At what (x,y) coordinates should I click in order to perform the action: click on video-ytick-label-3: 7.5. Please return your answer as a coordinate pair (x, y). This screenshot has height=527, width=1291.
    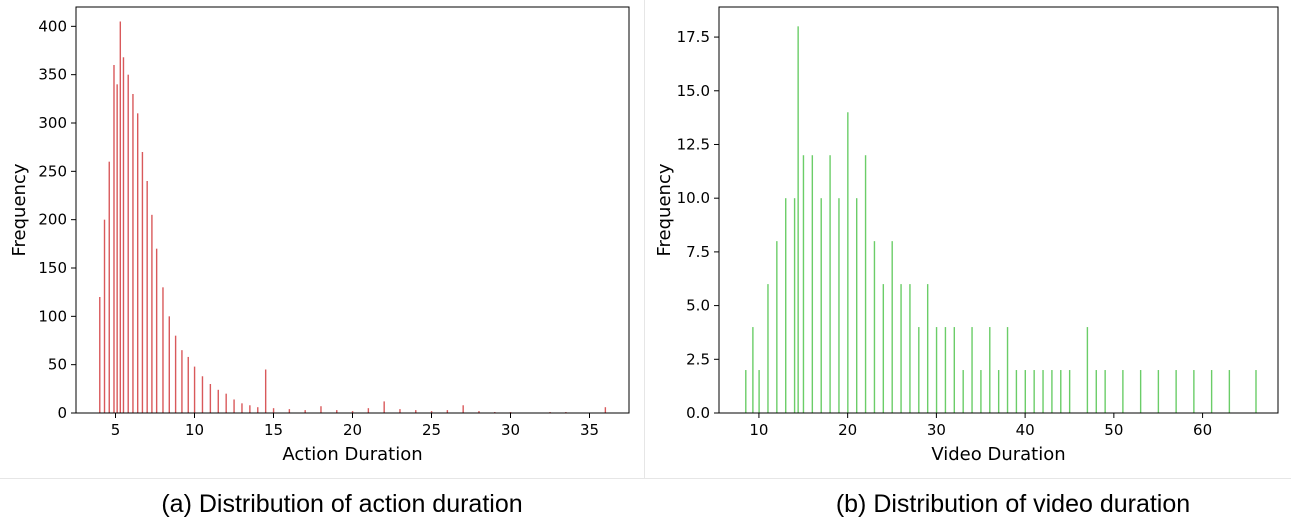
    Looking at the image, I should click on (698, 252).